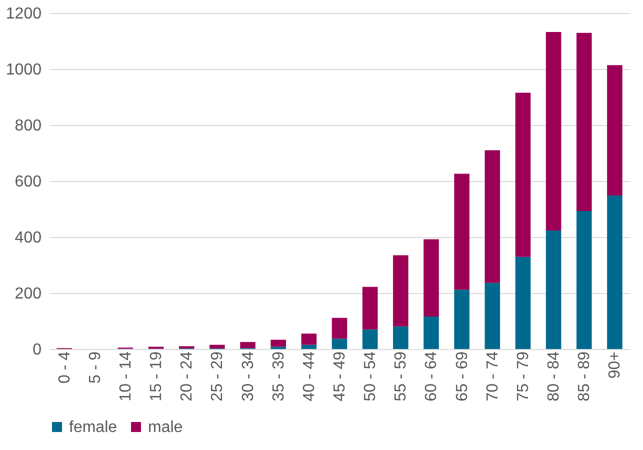 This screenshot has width=643, height=450. I want to click on x-tick-label: 30 - 34, so click(248, 376).